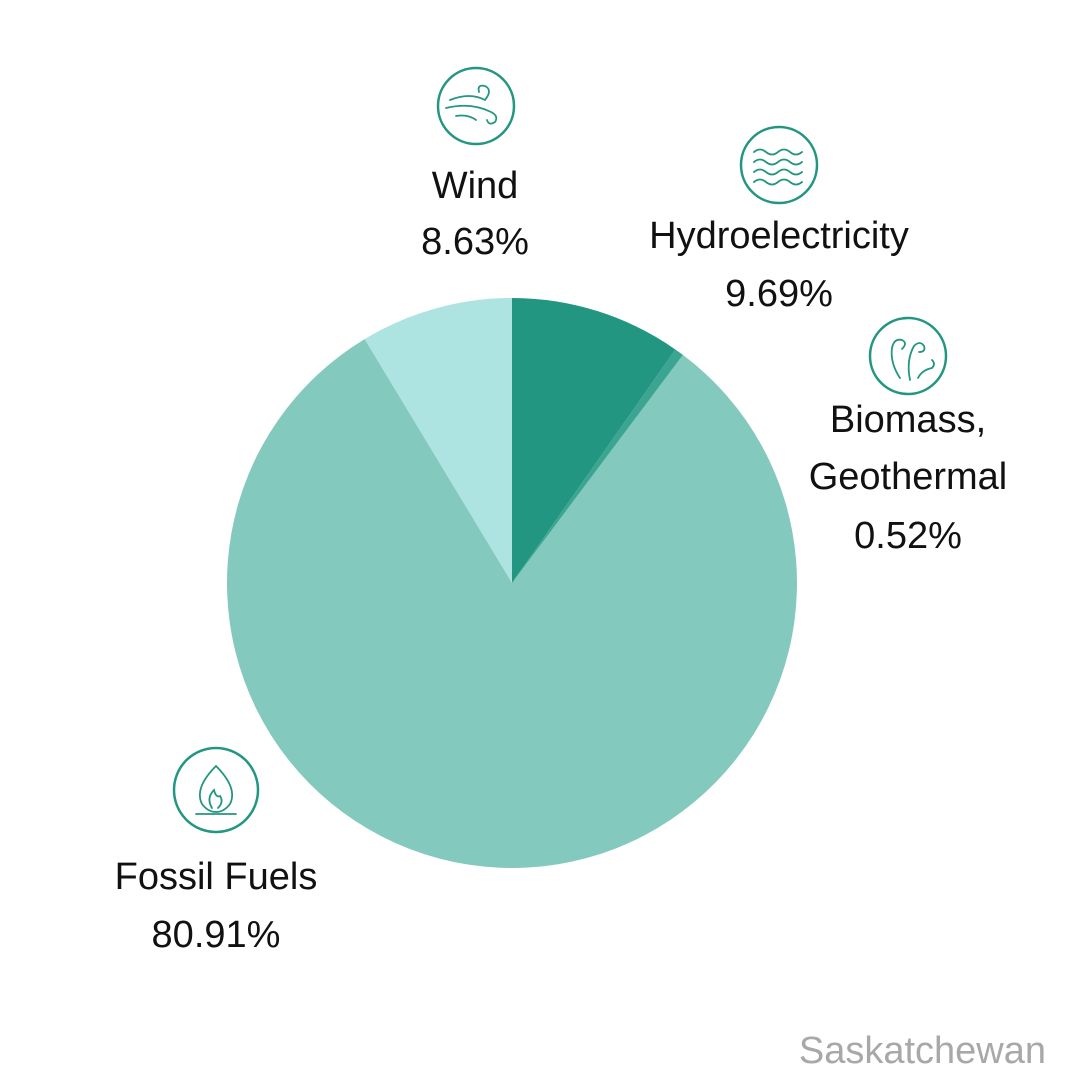 Image resolution: width=1080 pixels, height=1080 pixels. I want to click on caption: Saskatchewan, so click(922, 1051).